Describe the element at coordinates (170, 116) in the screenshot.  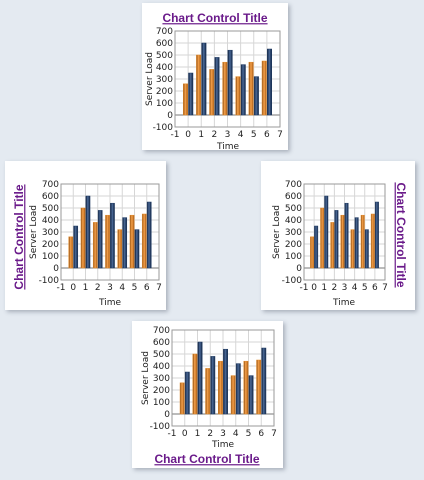
I see `y-tick-label: 0` at that location.